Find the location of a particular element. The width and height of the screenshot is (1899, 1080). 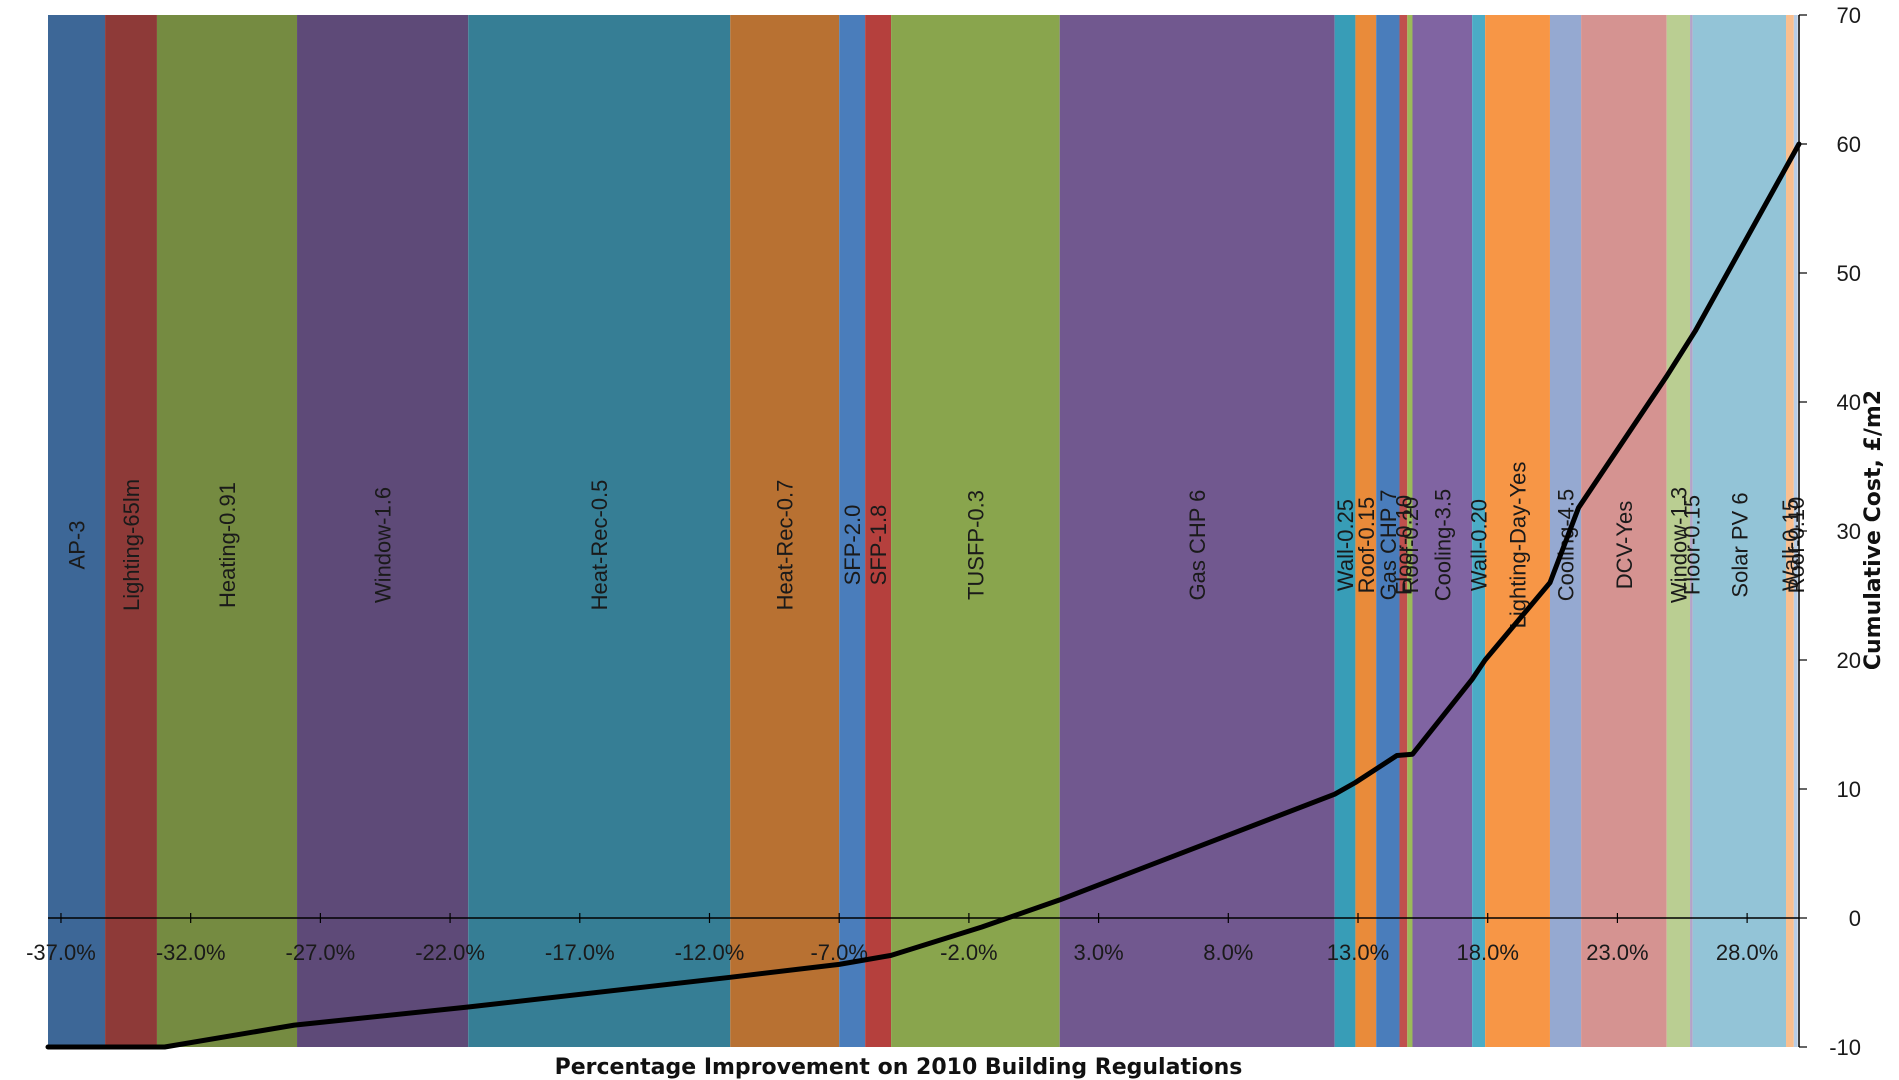

x-tick-label: 23.0% is located at coordinates (1617, 952).